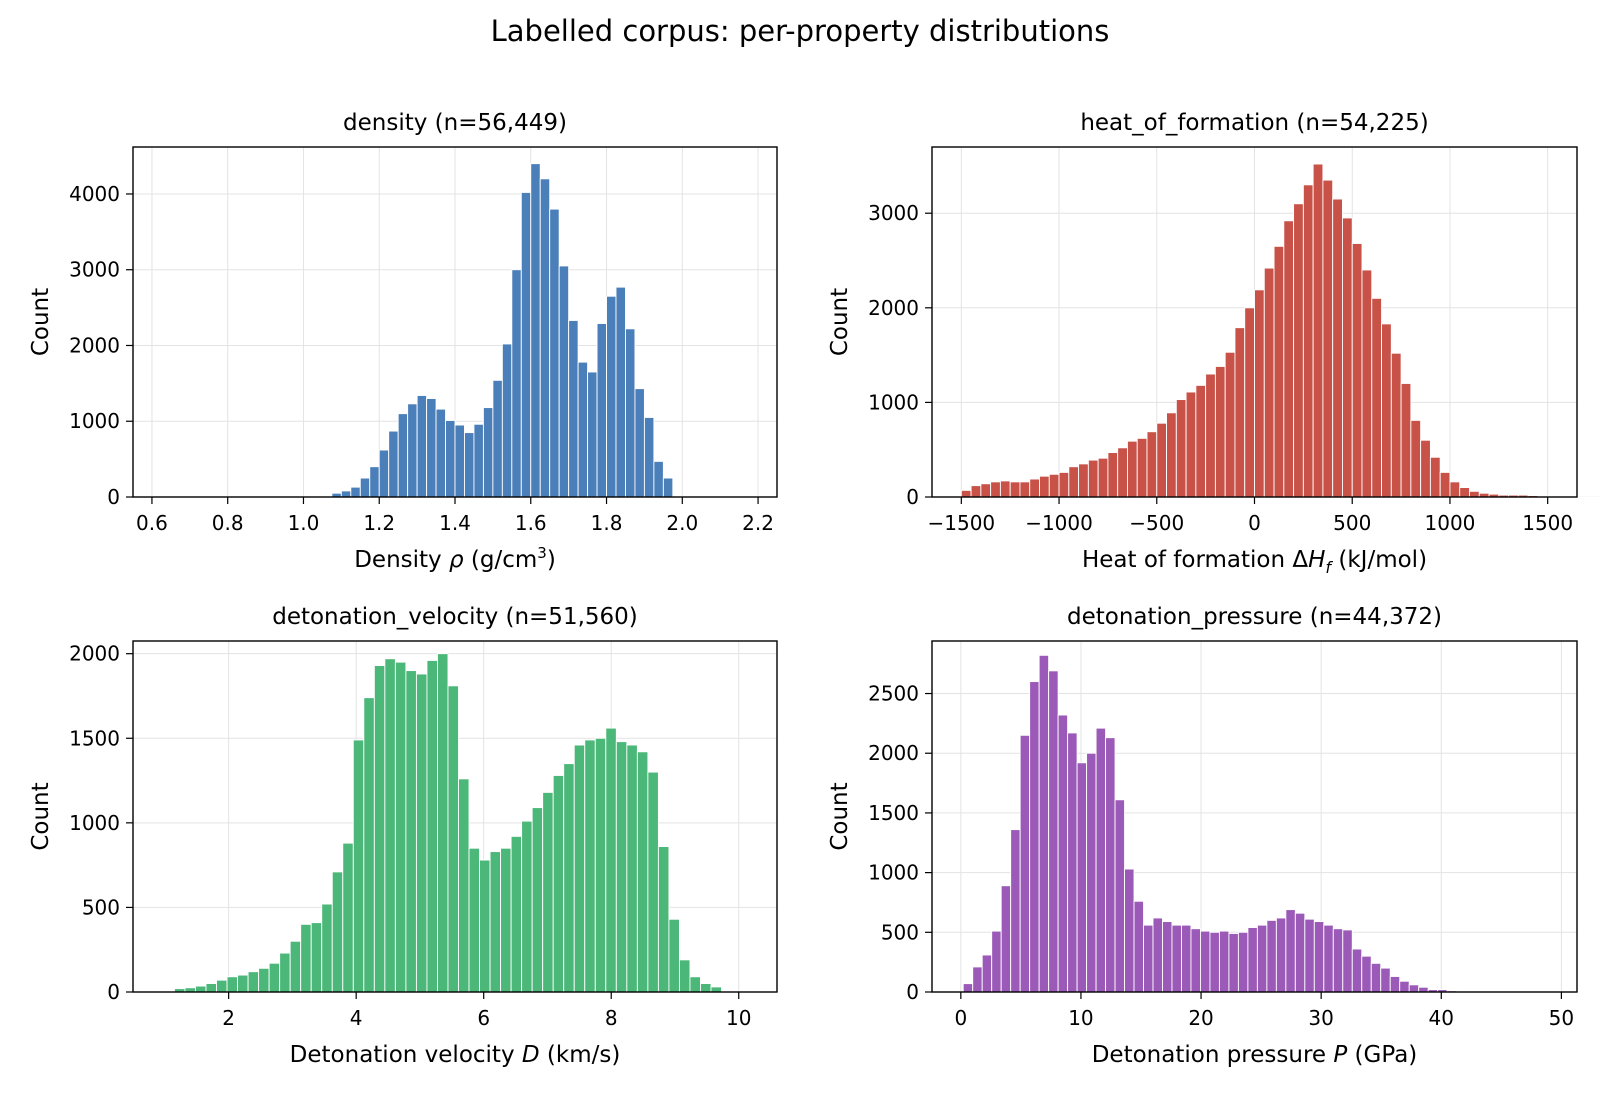  Describe the element at coordinates (455, 617) in the screenshot. I see `panel-title: detonation_velocity (n=51,560)` at that location.